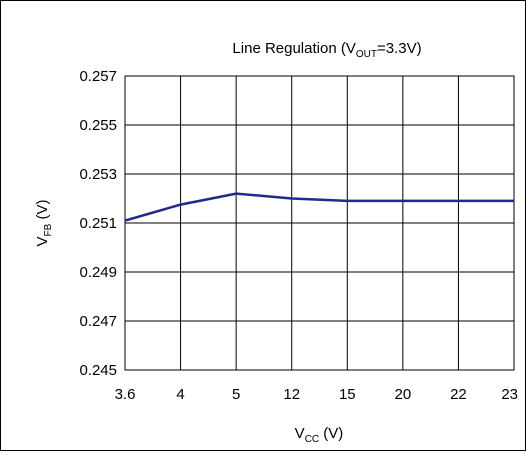 This screenshot has width=527, height=457. What do you see at coordinates (98, 321) in the screenshot?
I see `y-tick-label: 0.247` at bounding box center [98, 321].